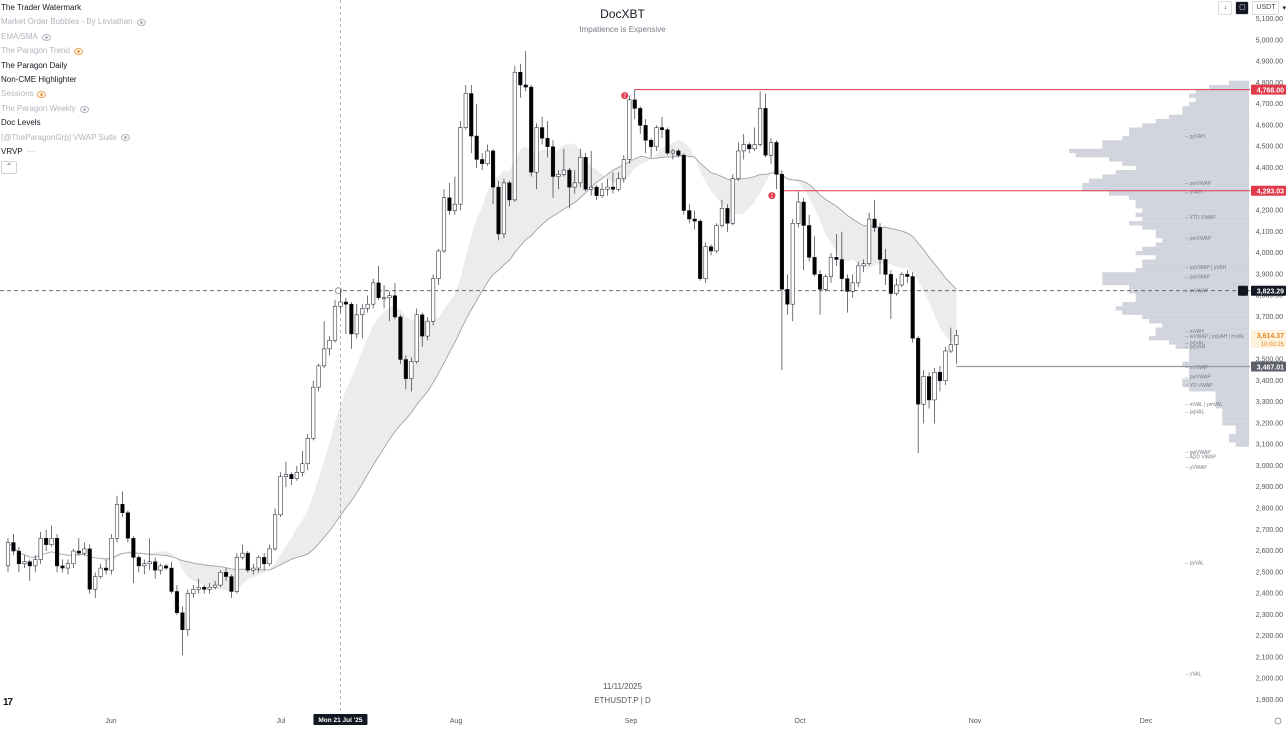 This screenshot has height=731, width=1288. I want to click on x-tick-label: Dec, so click(1146, 721).